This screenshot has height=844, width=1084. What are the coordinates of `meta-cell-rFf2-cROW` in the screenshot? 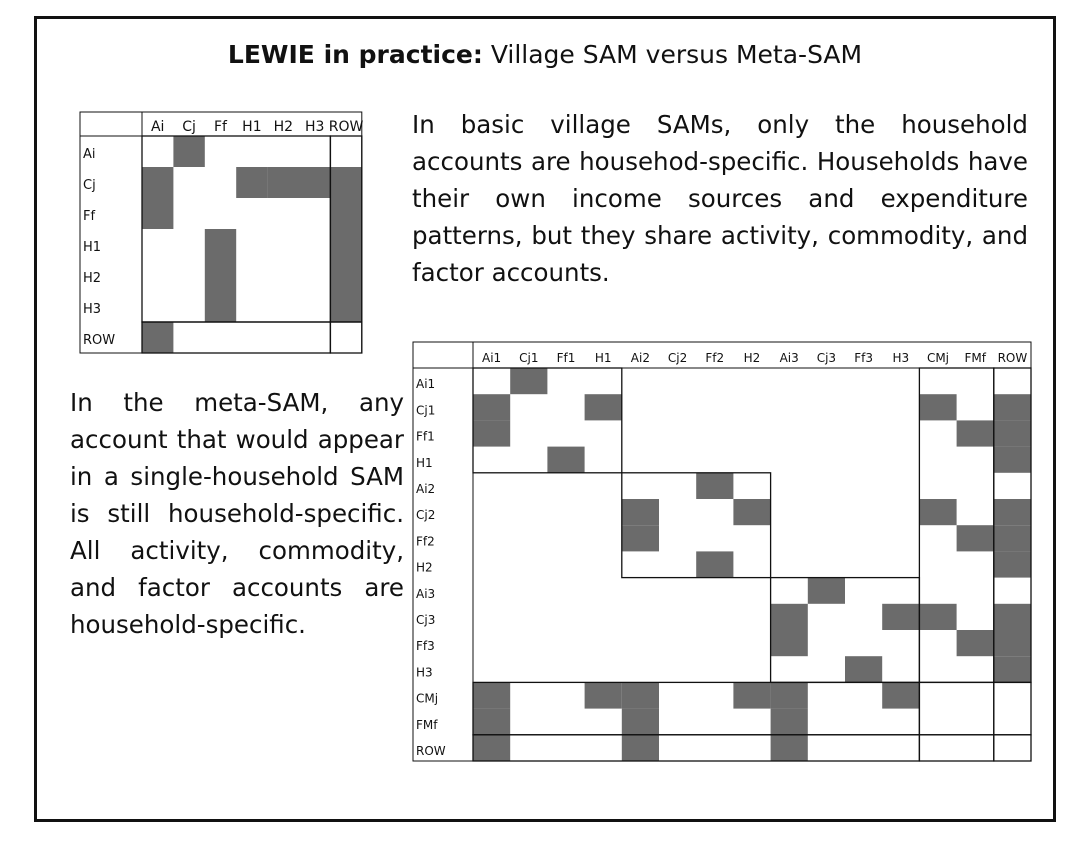 It's located at (1012, 538).